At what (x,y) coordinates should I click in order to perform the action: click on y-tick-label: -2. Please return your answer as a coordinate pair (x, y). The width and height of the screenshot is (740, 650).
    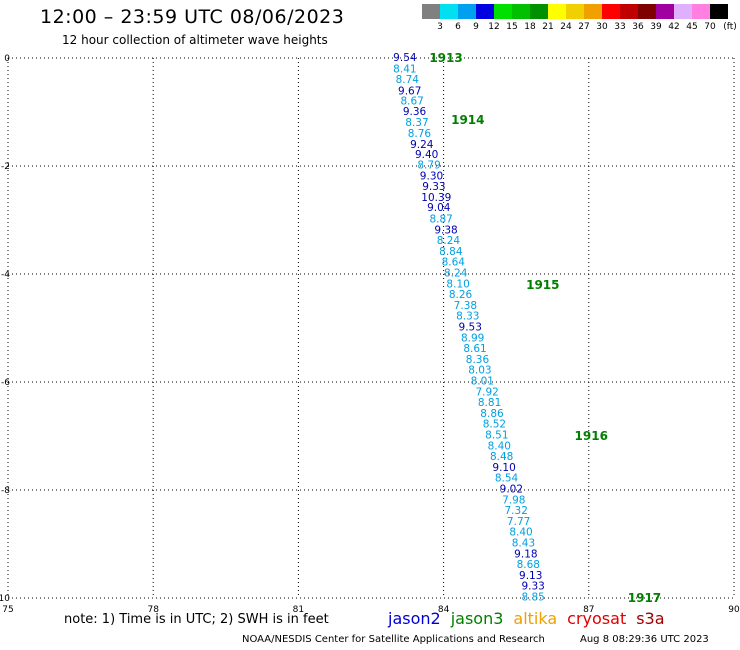
    Looking at the image, I should click on (5, 167).